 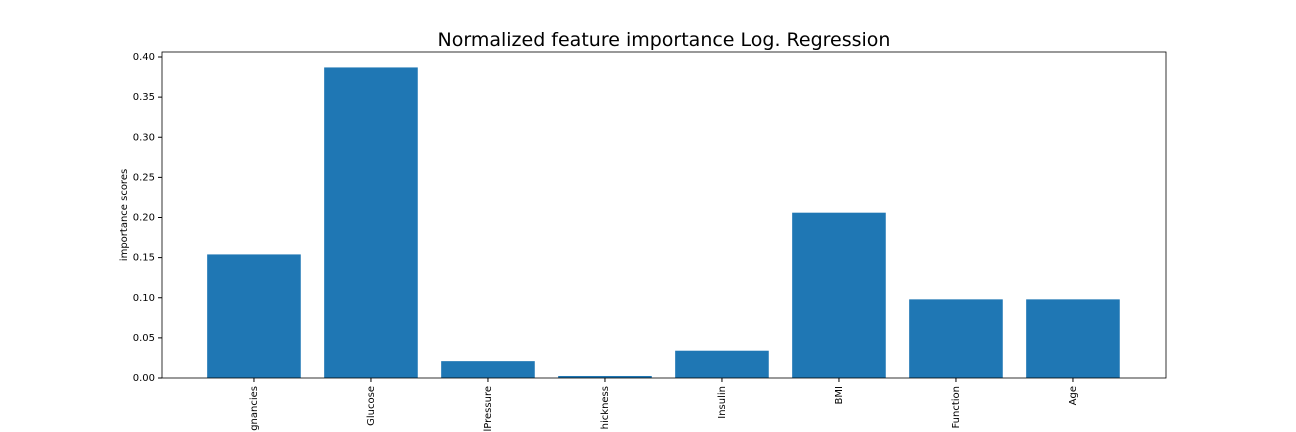 I want to click on y-tick-label: 0.25, so click(x=144, y=177).